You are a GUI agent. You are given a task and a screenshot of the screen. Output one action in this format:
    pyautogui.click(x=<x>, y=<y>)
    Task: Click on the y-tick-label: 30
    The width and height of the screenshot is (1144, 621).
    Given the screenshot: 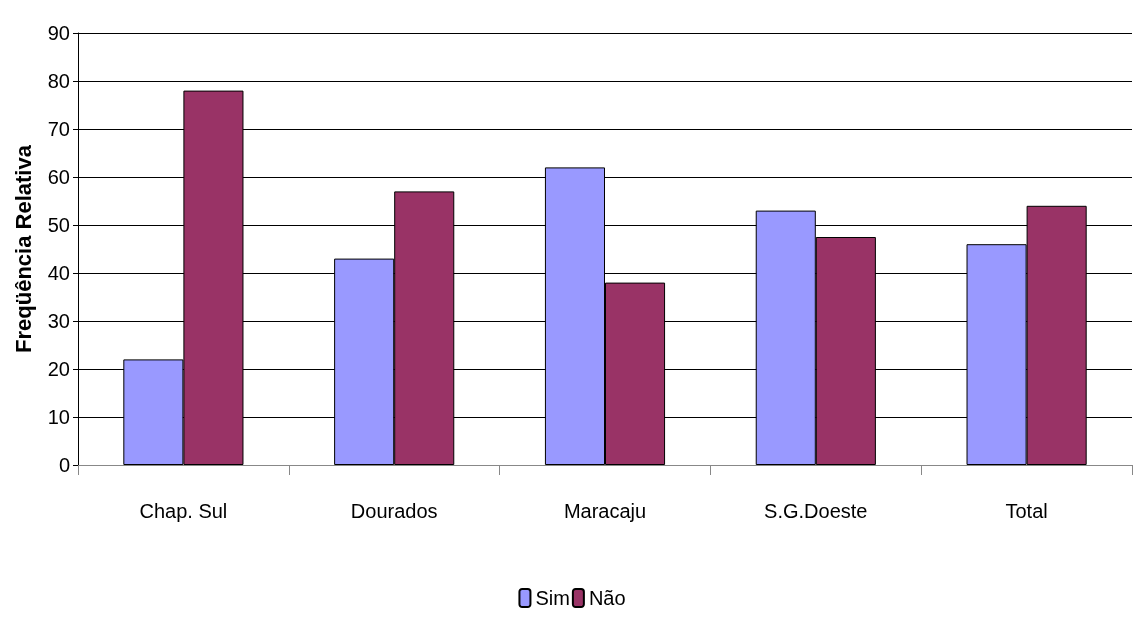 What is the action you would take?
    pyautogui.click(x=58, y=321)
    